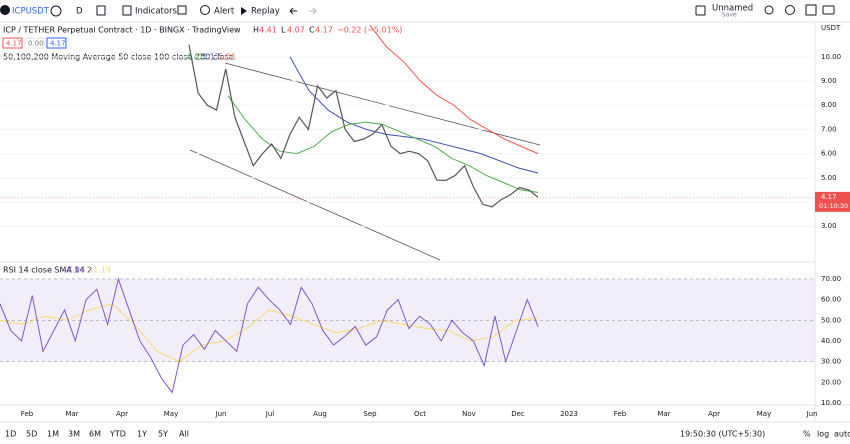 The image size is (850, 444). Describe the element at coordinates (101, 10) in the screenshot. I see `chart-type` at that location.